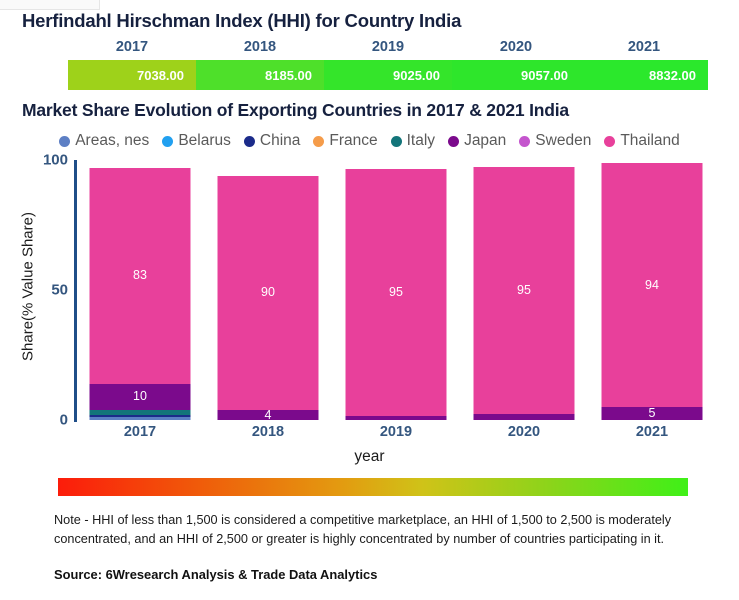  I want to click on legend-item-italy: Italy, so click(413, 141).